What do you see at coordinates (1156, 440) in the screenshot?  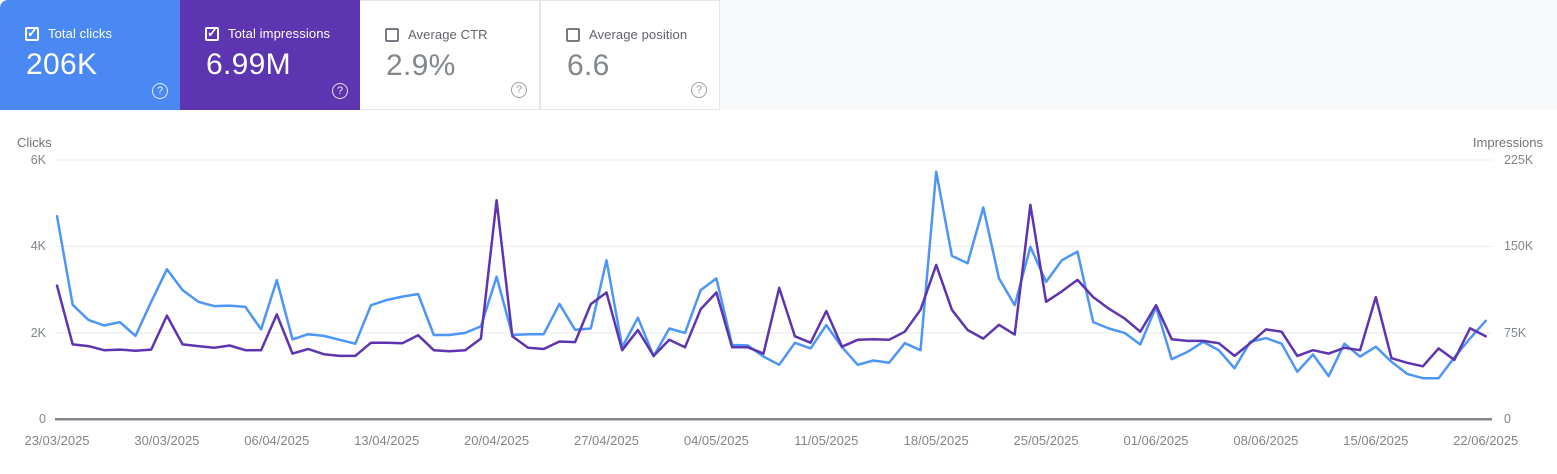 I see `x-axis-date-label: 01/06/2025` at bounding box center [1156, 440].